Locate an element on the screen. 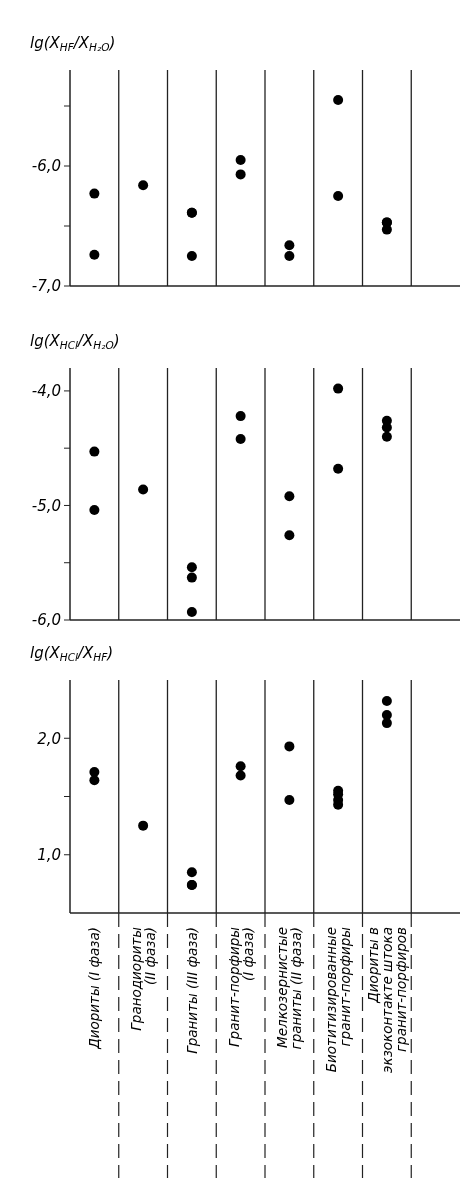 Image resolution: width=468 pixels, height=1181 pixels. y-tick-label: -7,0 is located at coordinates (46, 286).